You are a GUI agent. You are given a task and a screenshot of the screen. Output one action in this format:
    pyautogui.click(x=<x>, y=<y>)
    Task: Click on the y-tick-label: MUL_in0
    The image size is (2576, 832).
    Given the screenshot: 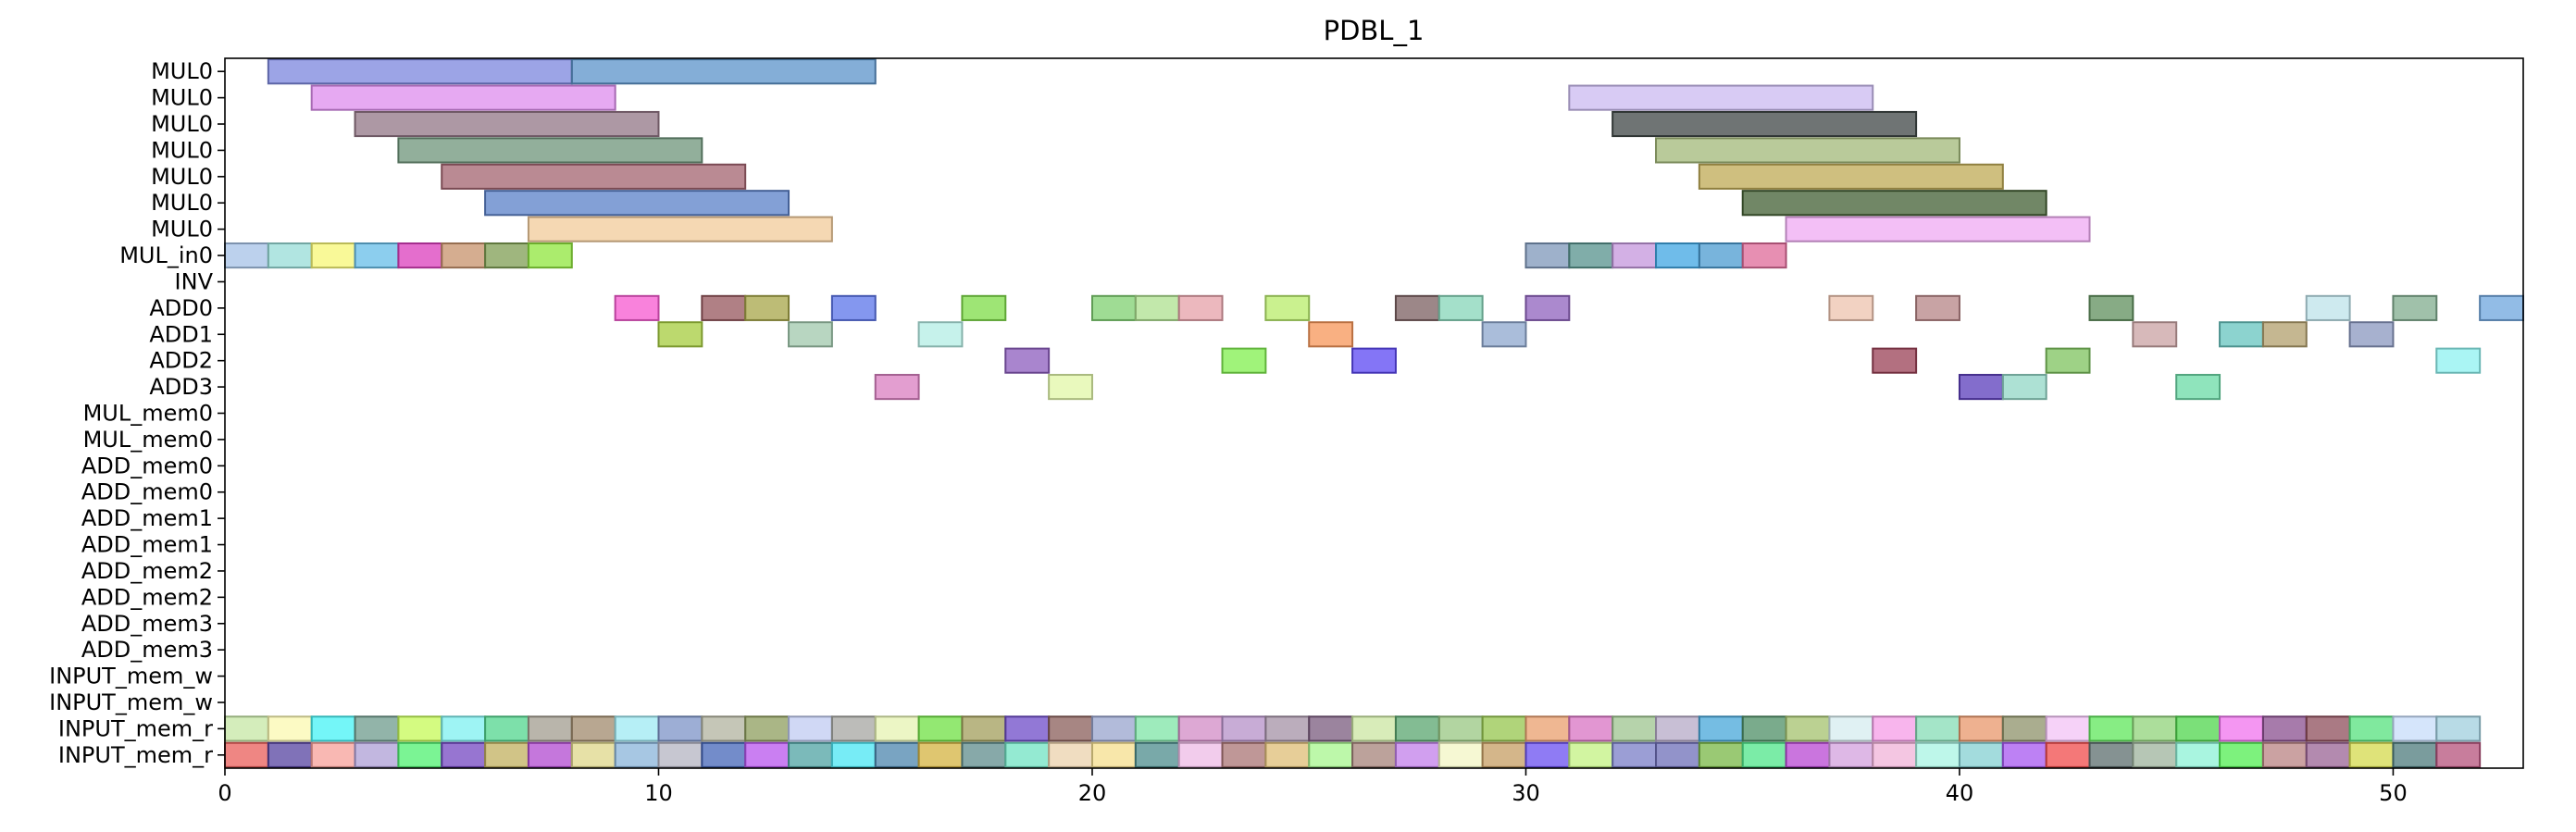 What is the action you would take?
    pyautogui.click(x=166, y=255)
    